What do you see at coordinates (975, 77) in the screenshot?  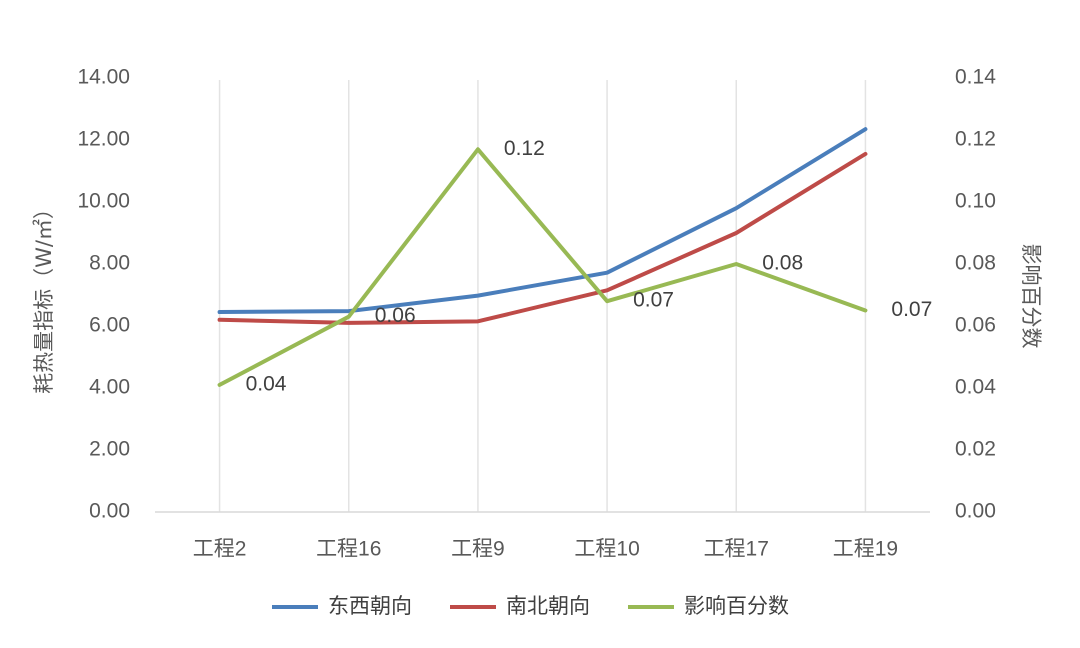 I see `y2-tick-label: 0.14` at bounding box center [975, 77].